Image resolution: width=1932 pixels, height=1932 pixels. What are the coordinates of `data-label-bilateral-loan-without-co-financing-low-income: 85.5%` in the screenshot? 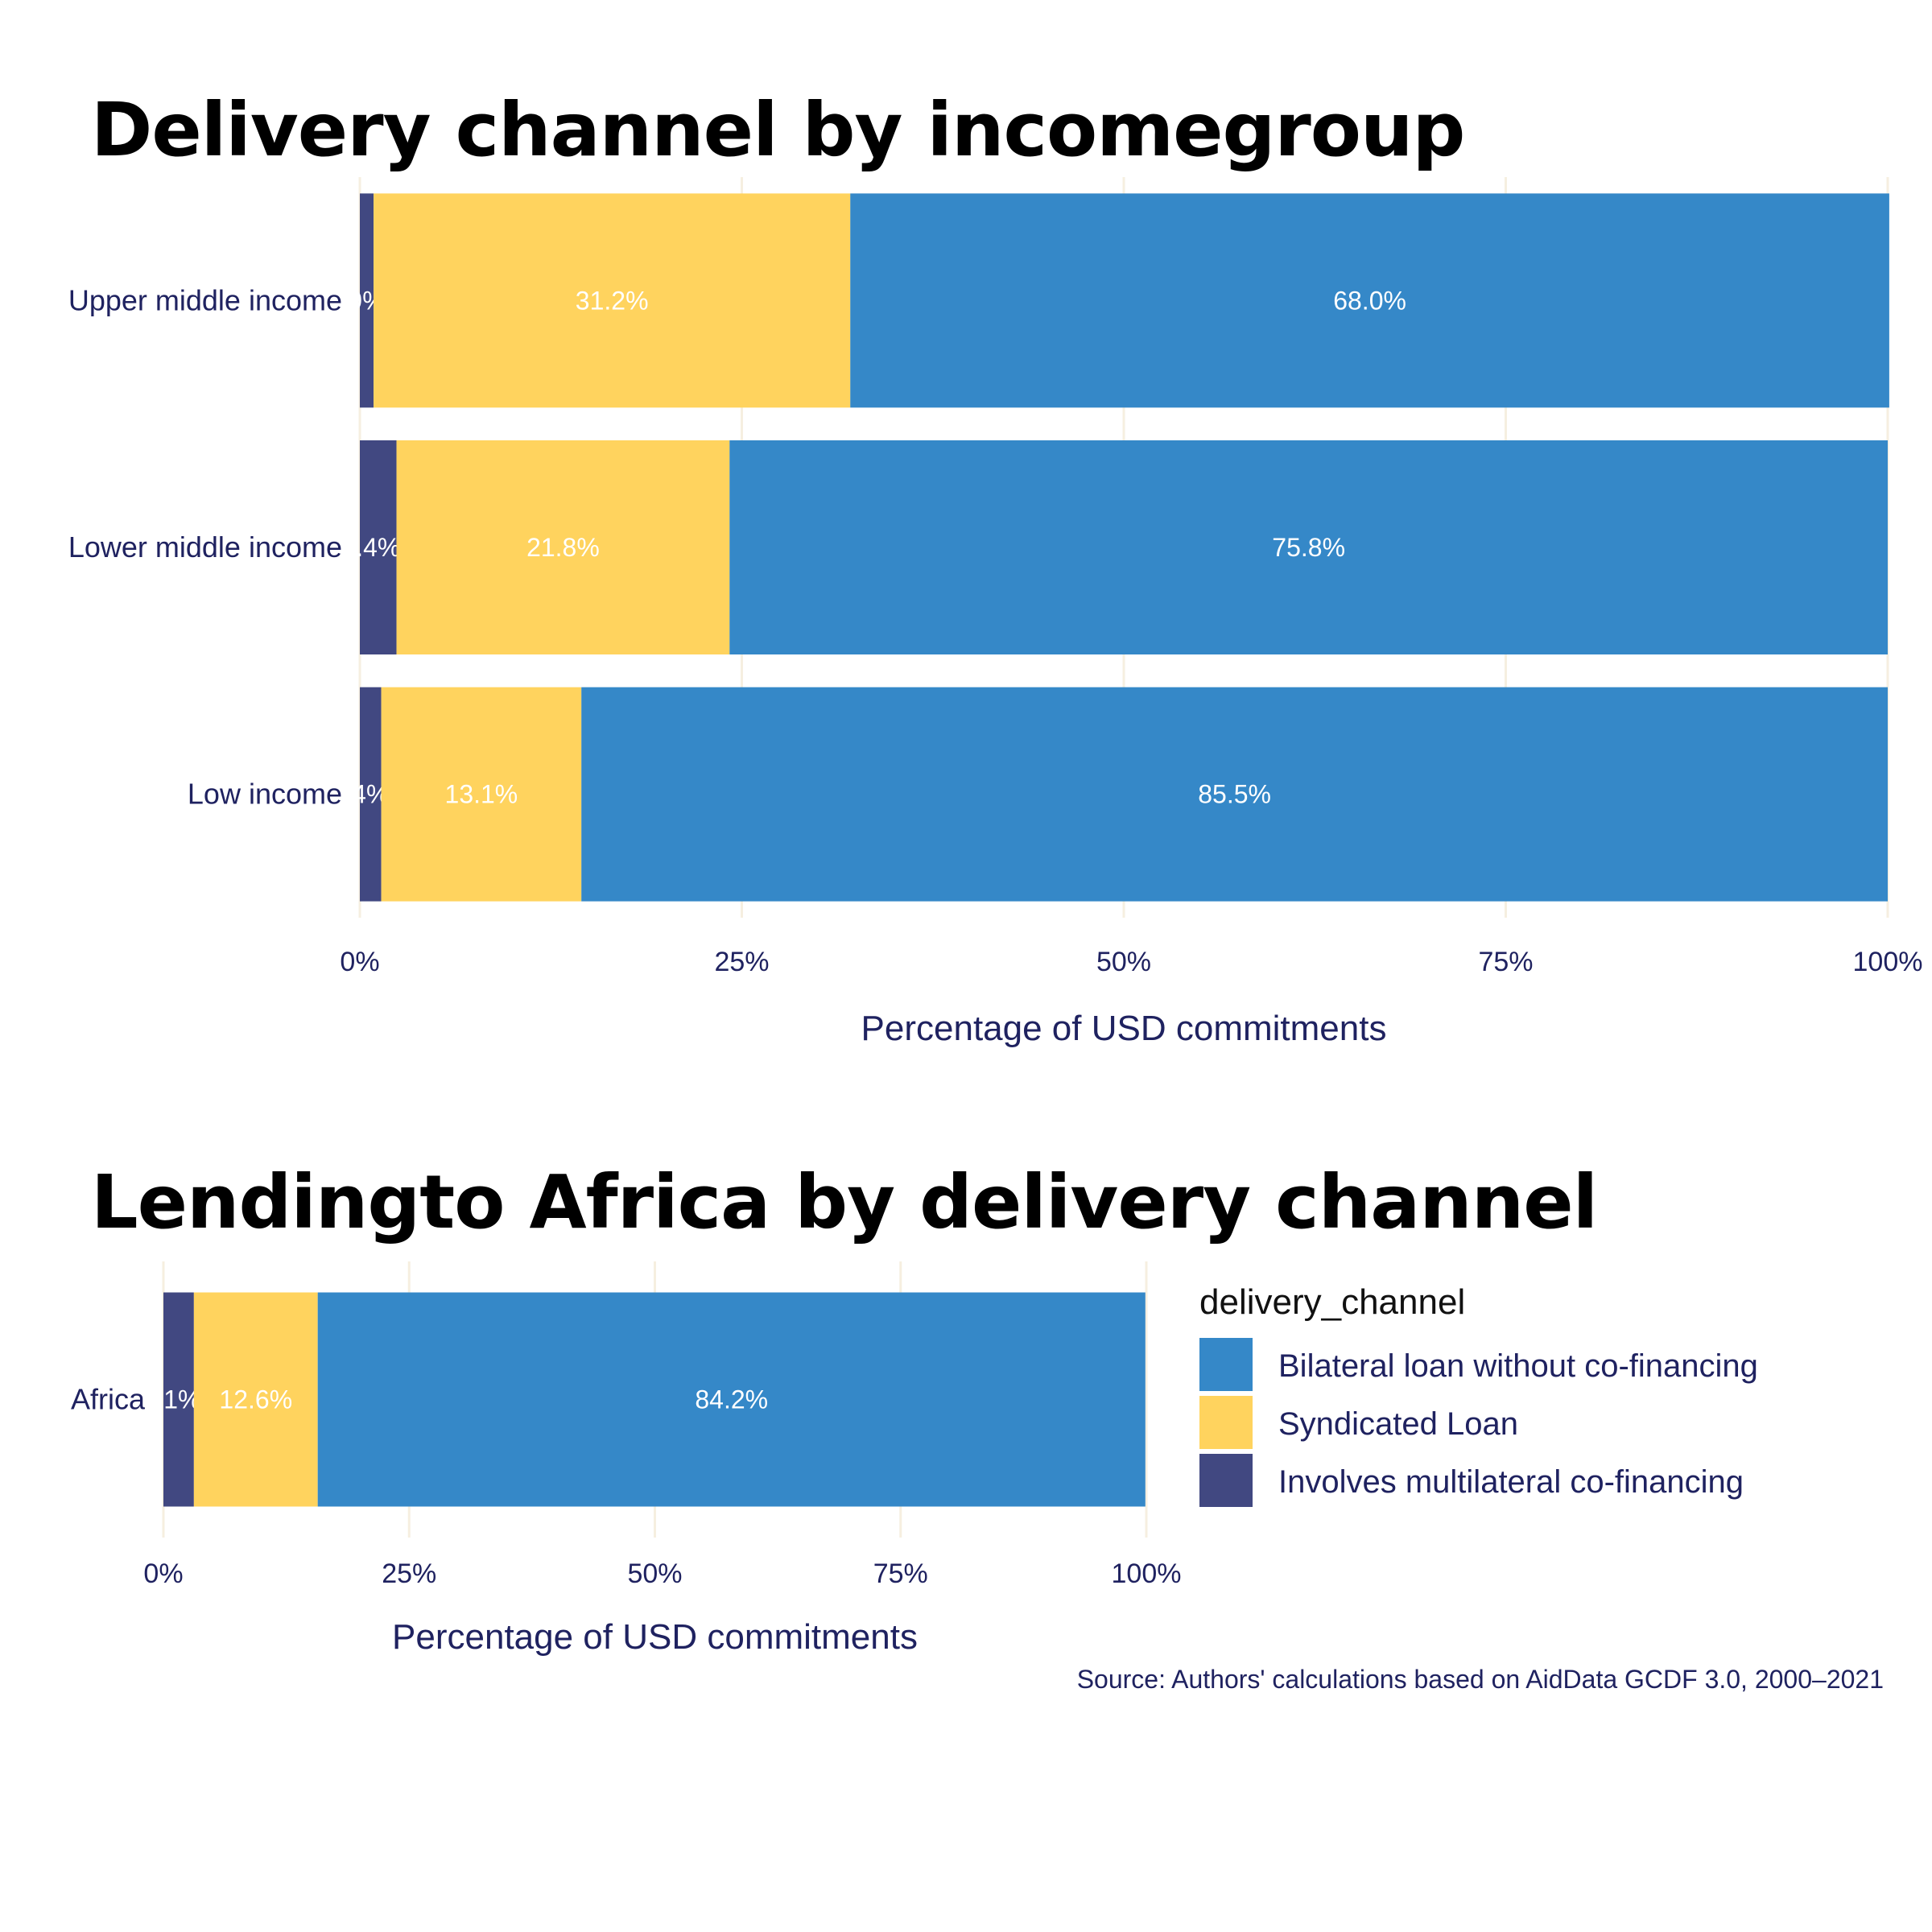 It's located at (1234, 794).